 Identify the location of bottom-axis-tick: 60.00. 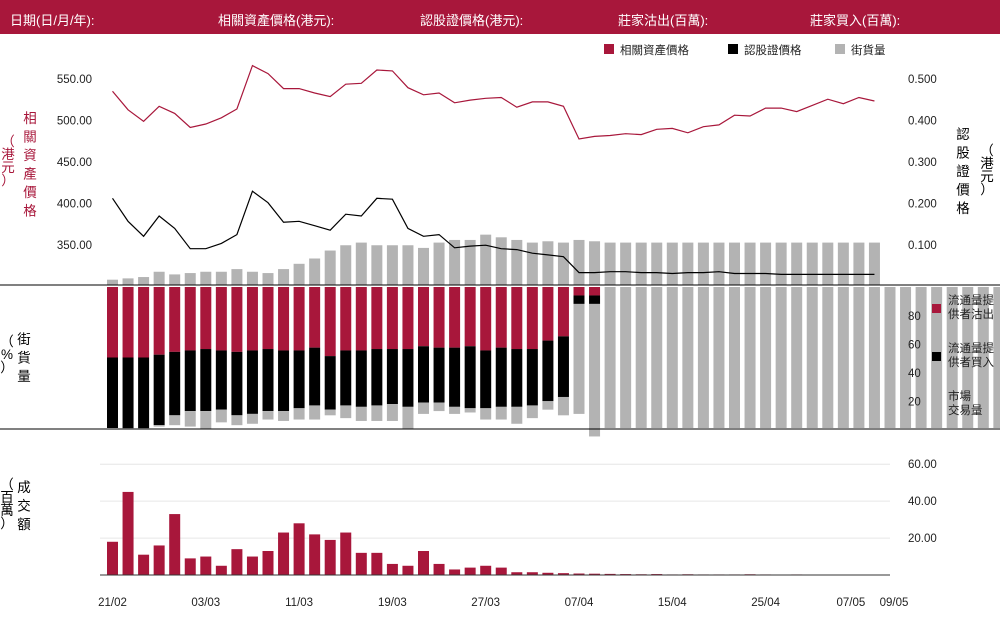
(922, 465).